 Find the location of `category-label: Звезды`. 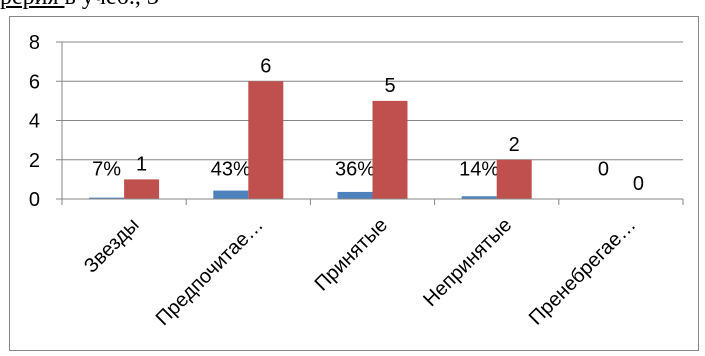

category-label: Звезды is located at coordinates (112, 246).